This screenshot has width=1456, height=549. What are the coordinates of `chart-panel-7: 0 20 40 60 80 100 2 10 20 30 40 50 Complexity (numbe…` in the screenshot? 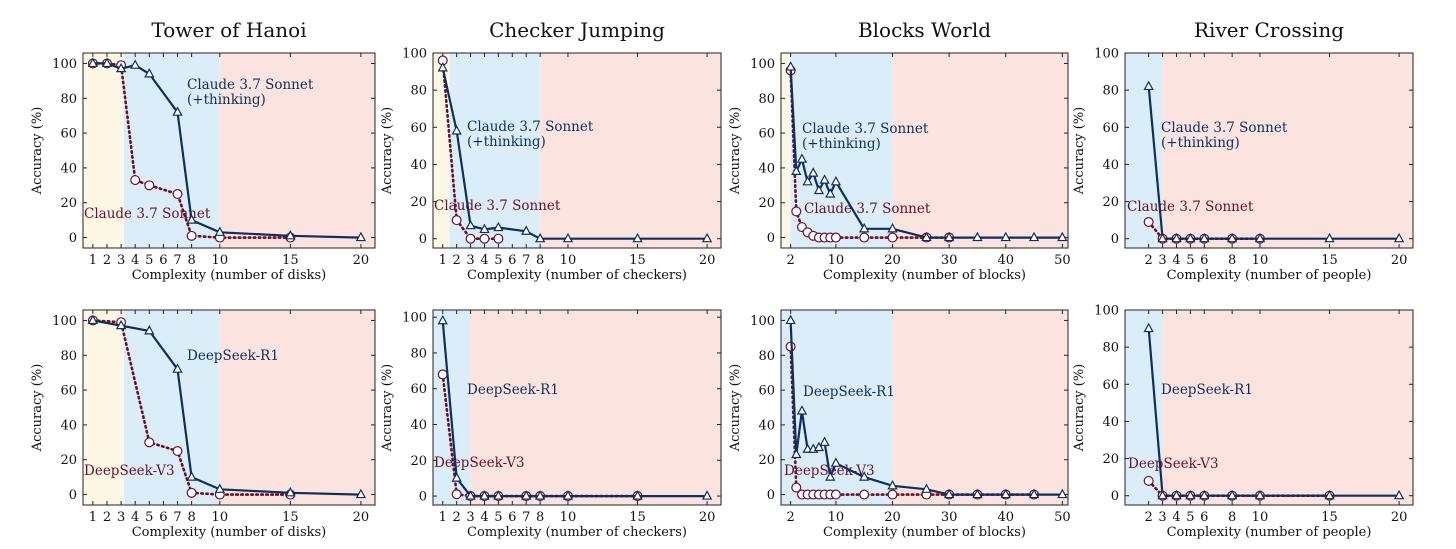 It's located at (899, 424).